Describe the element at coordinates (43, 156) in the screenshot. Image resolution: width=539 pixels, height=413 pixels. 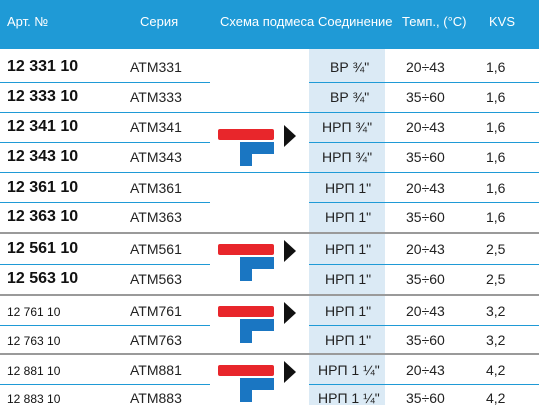
I see `article-number: 12 343 10` at that location.